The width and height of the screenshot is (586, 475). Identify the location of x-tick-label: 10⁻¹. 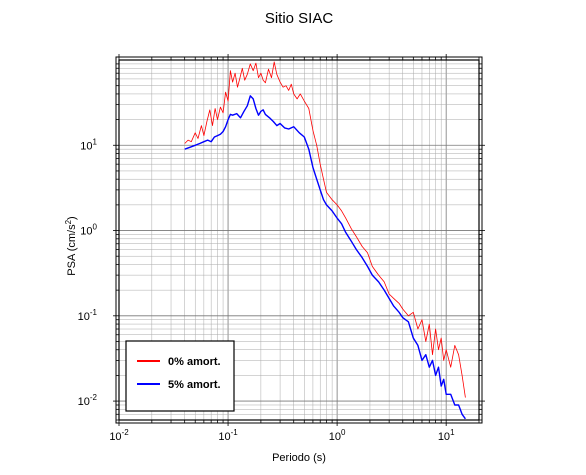
(228, 435).